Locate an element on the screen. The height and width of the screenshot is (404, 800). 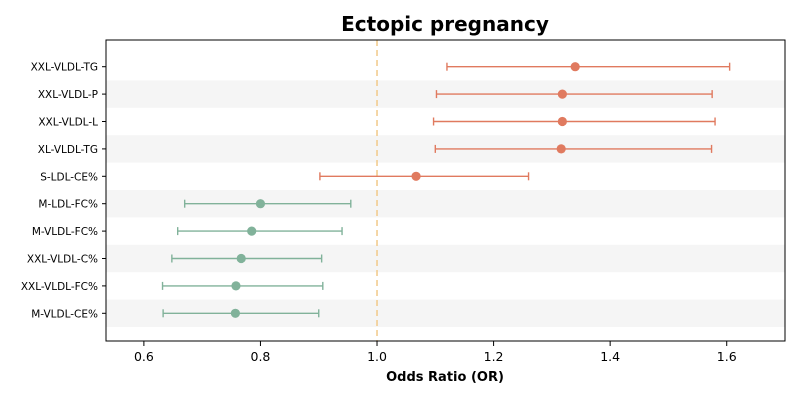
chart-title: Ectopic pregnancy is located at coordinates (445, 24).